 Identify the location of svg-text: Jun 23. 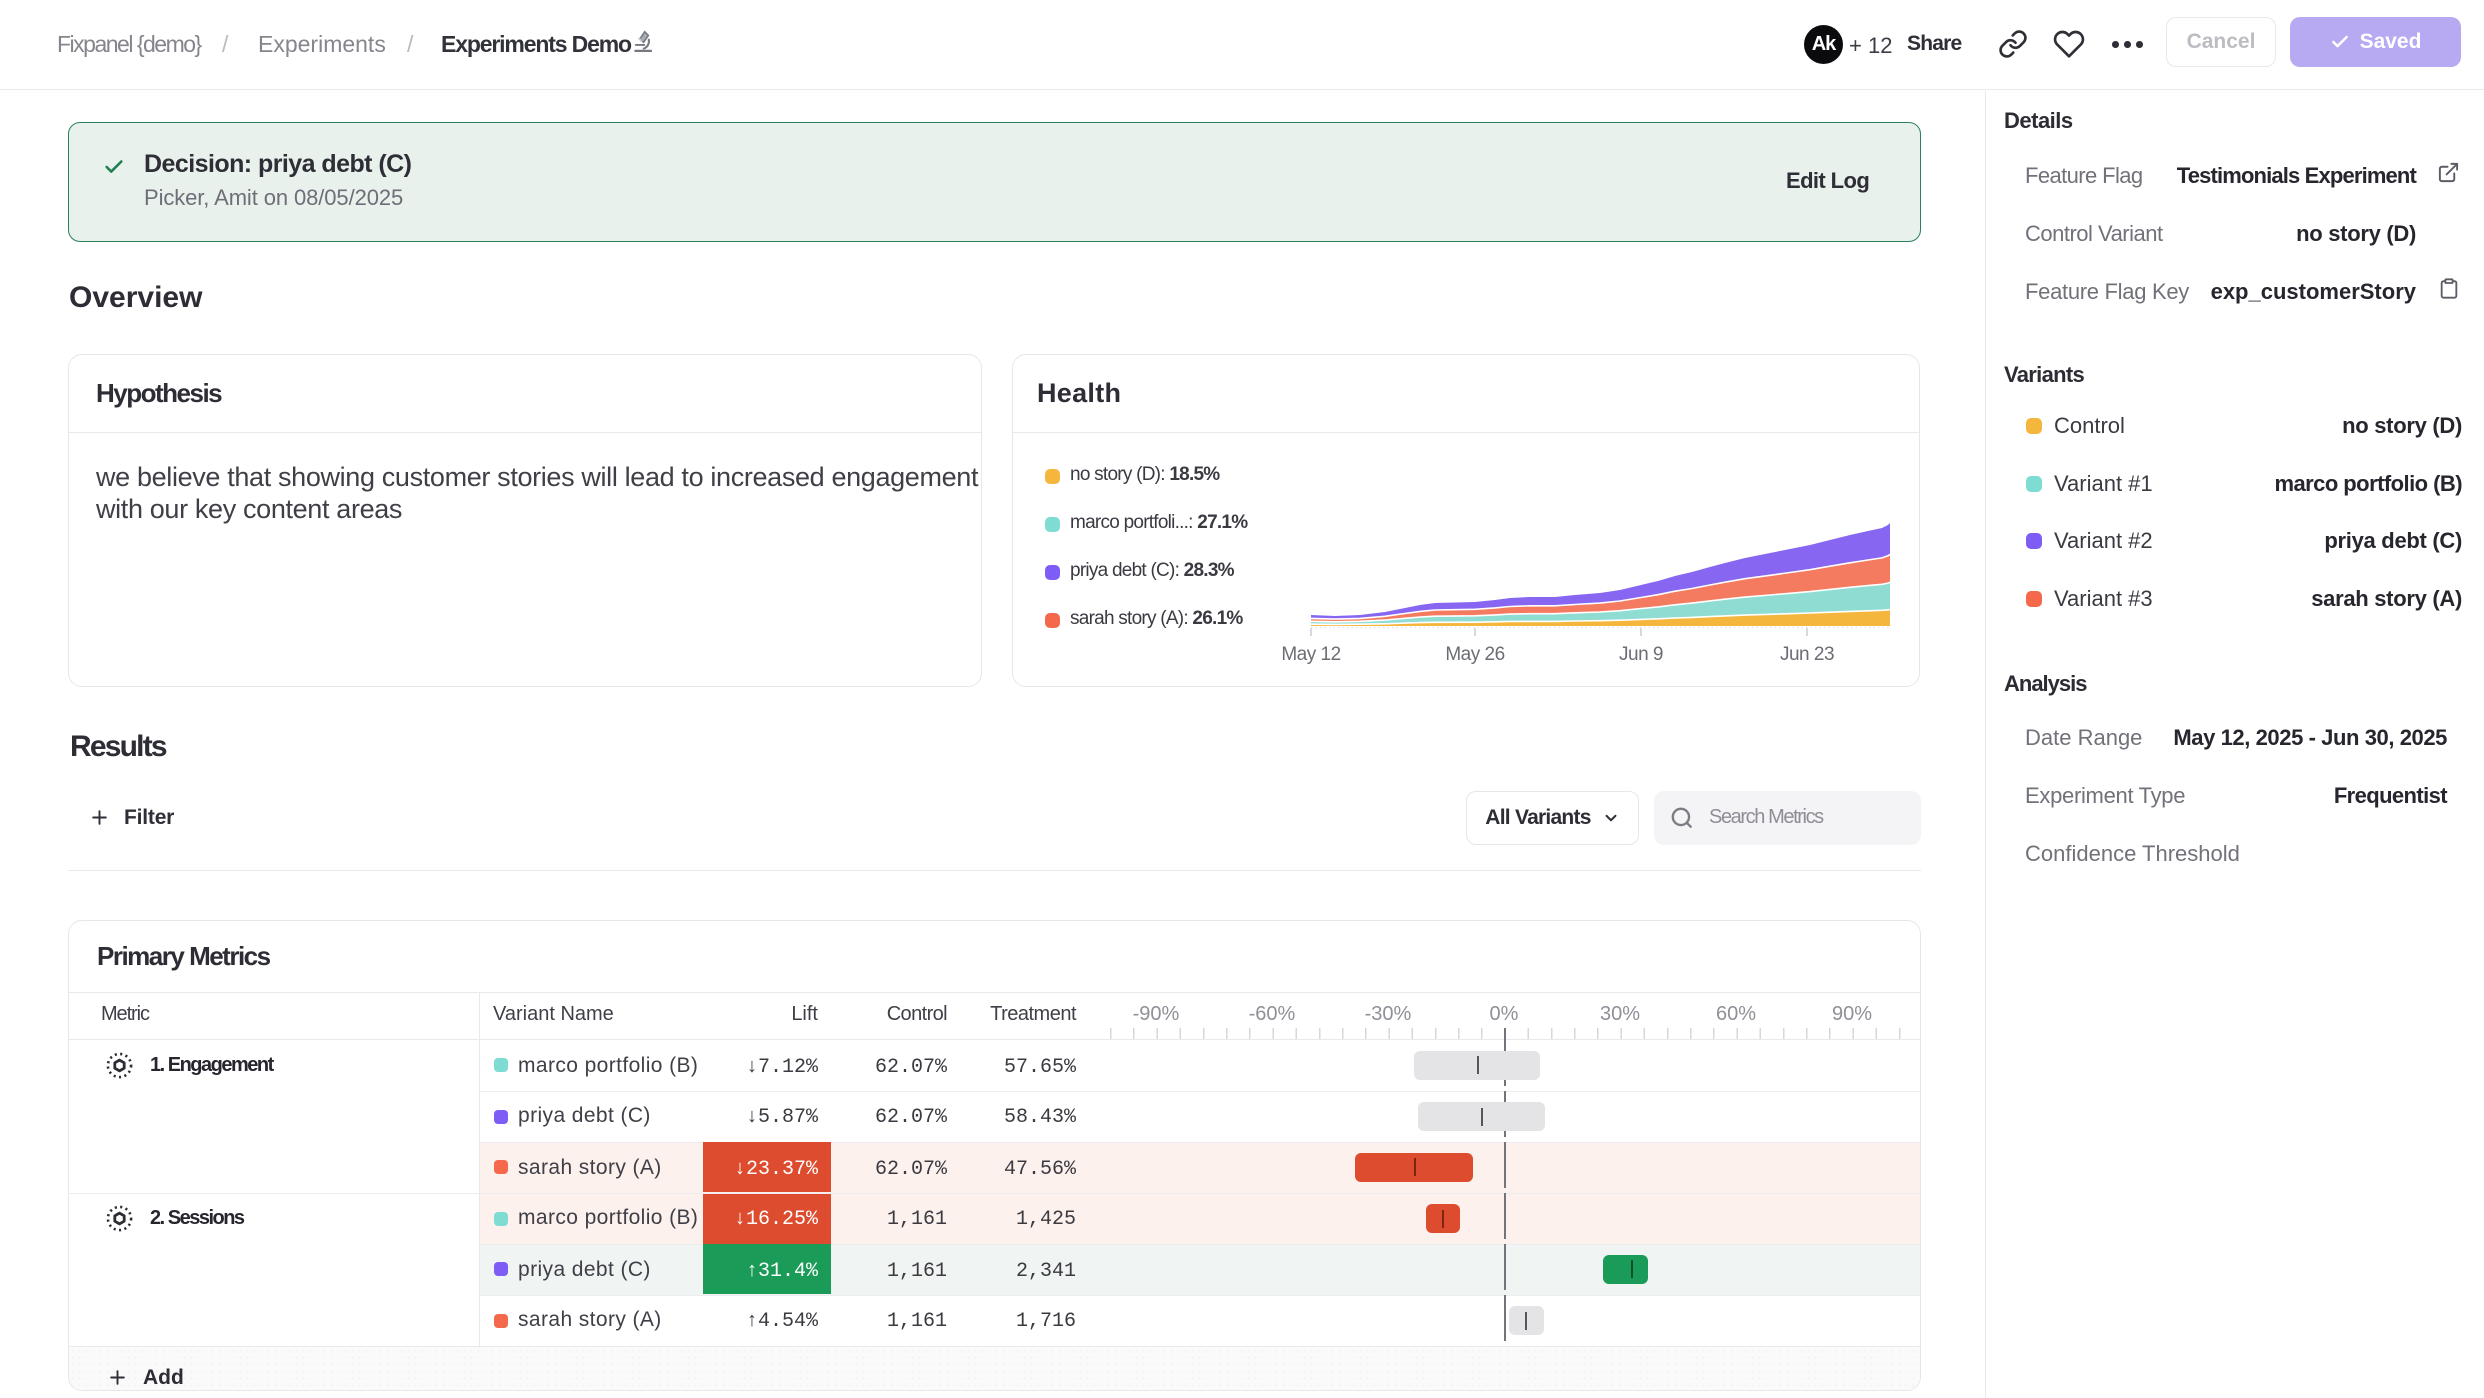
(1807, 654).